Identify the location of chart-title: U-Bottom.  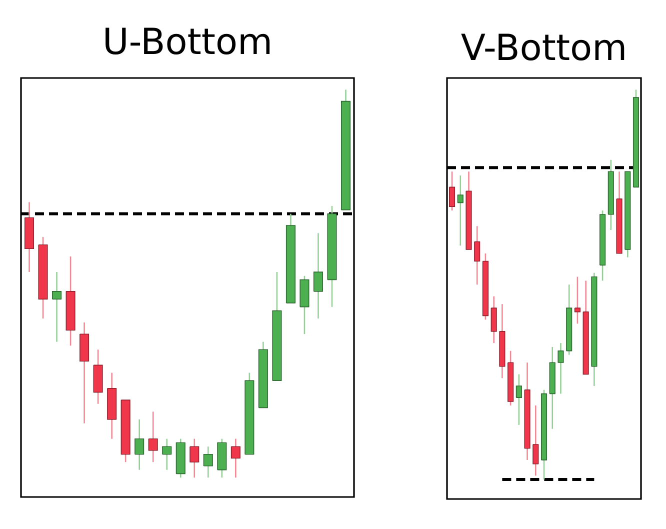
(188, 41).